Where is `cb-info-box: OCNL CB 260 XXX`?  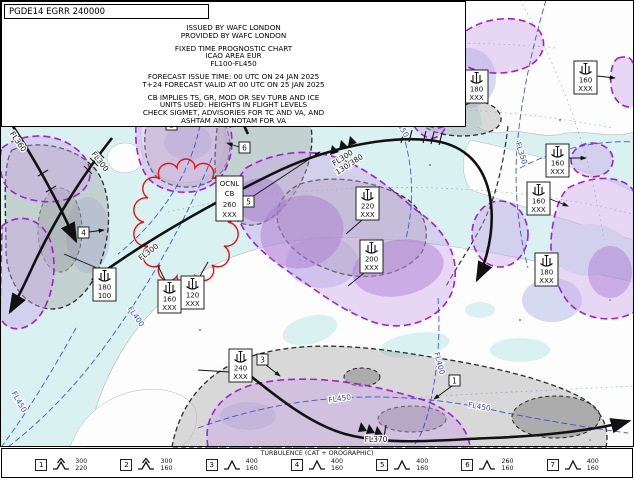 cb-info-box: OCNL CB 260 XXX is located at coordinates (229, 198).